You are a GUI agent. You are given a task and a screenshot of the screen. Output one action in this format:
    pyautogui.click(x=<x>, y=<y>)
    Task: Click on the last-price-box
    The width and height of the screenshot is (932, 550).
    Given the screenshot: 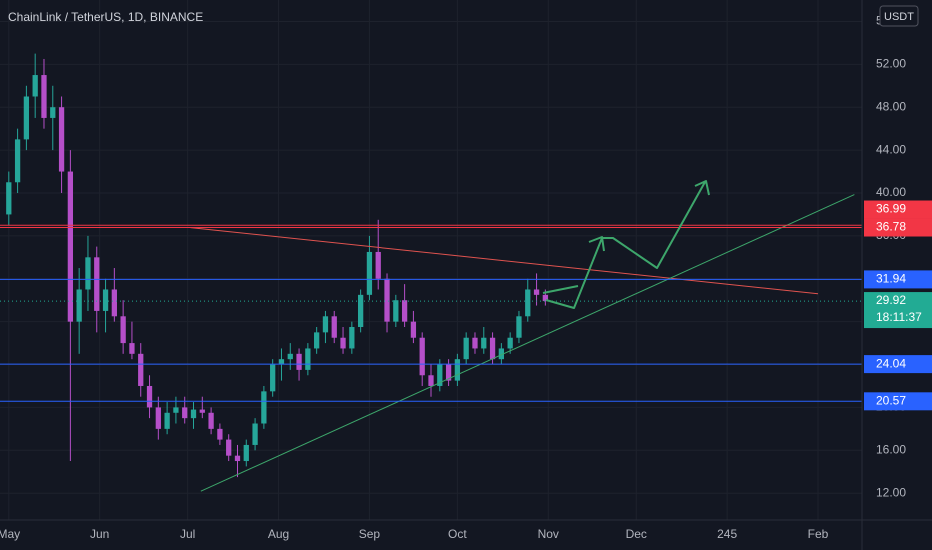 What is the action you would take?
    pyautogui.click(x=898, y=310)
    